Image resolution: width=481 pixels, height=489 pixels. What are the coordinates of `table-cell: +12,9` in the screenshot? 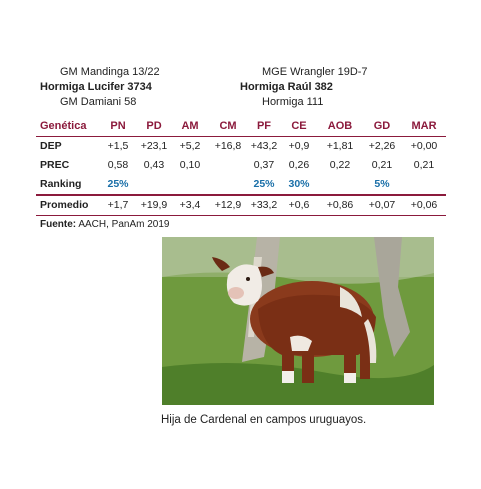 It's located at (228, 205).